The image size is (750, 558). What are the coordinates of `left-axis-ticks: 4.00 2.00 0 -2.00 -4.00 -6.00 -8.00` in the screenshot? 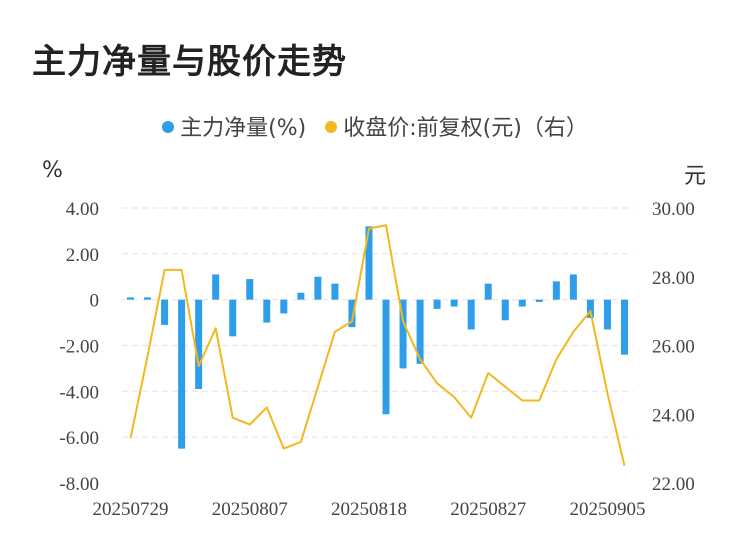 It's located at (79, 347).